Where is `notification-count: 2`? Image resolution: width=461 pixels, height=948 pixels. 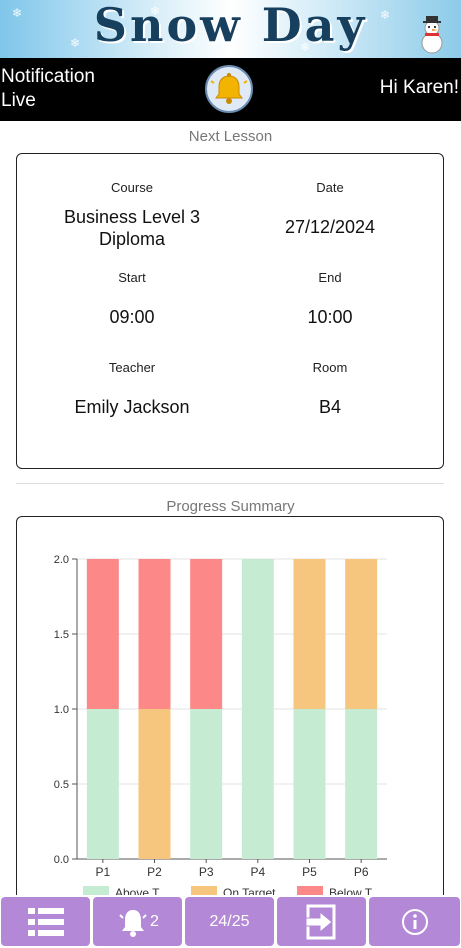
notification-count: 2 is located at coordinates (154, 921).